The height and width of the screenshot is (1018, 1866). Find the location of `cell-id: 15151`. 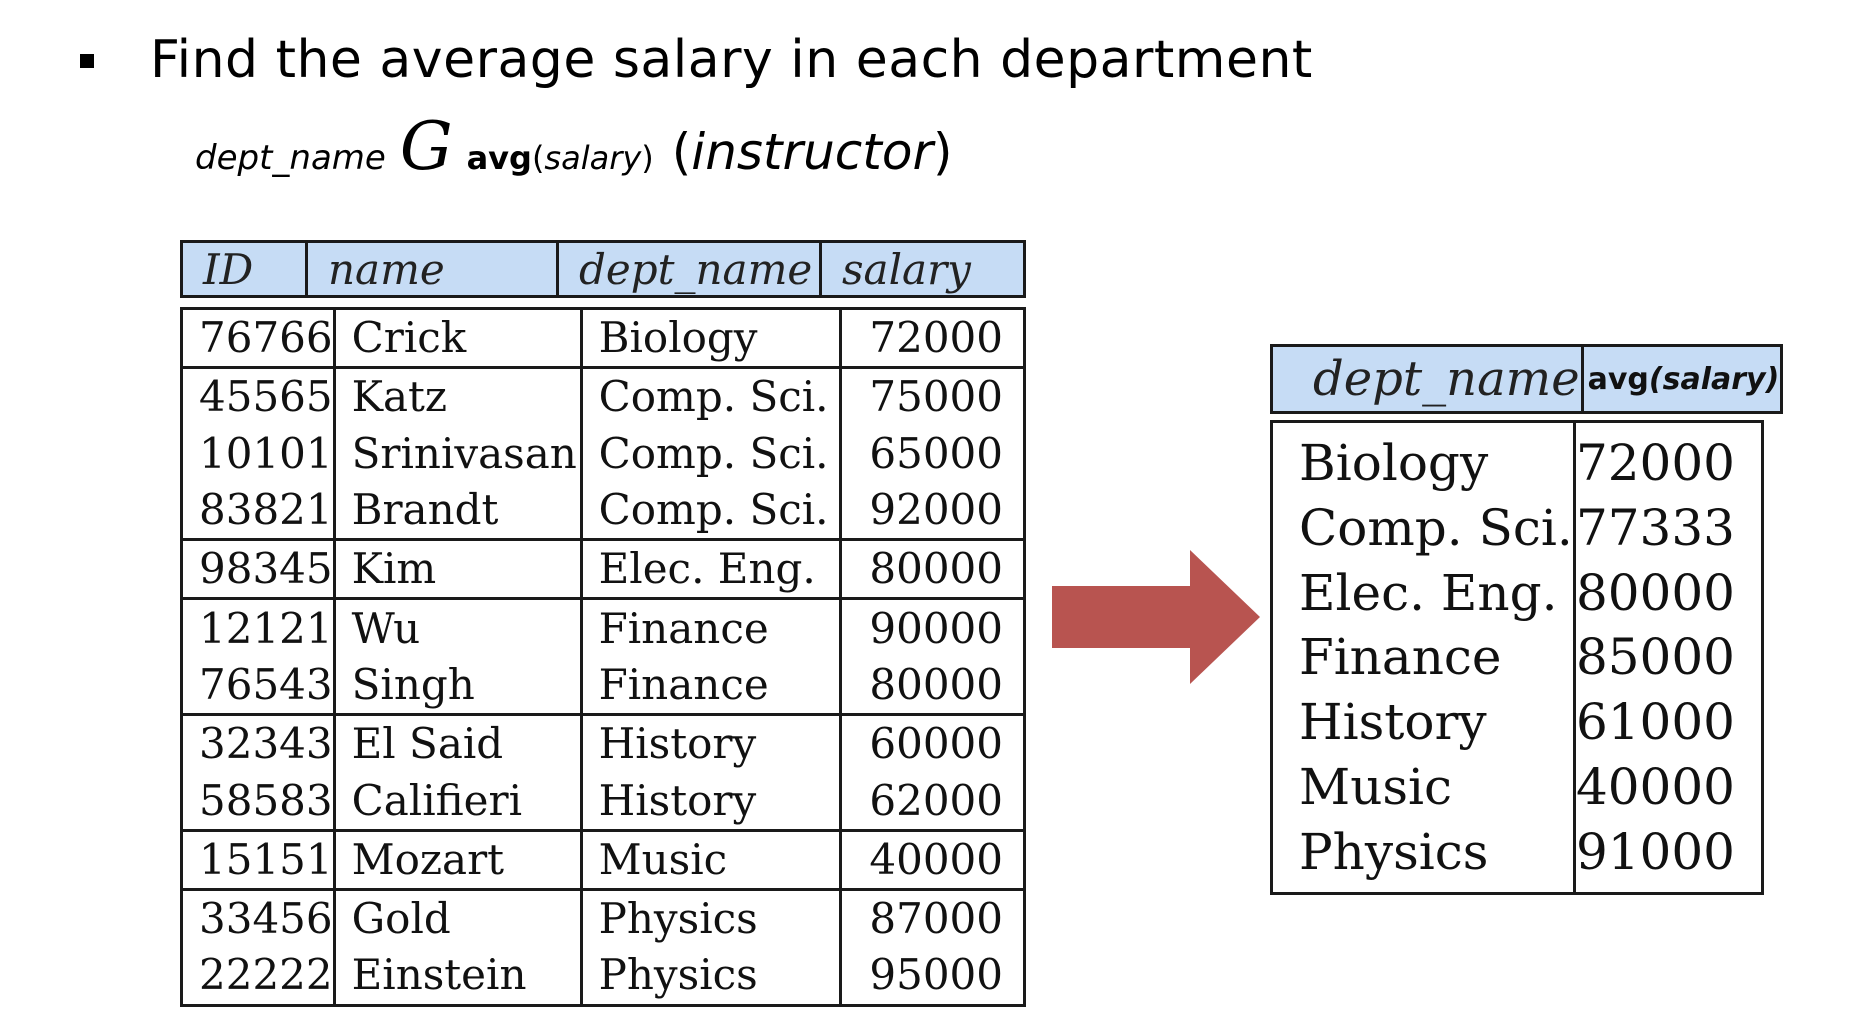

cell-id: 15151 is located at coordinates (258, 859).